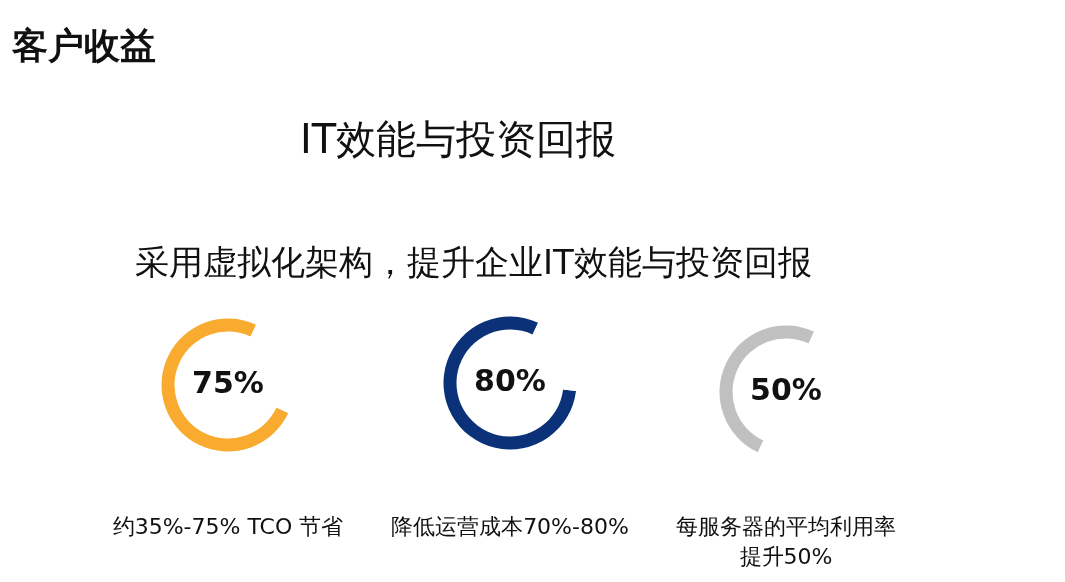  I want to click on text: 客户收益, so click(84, 46).